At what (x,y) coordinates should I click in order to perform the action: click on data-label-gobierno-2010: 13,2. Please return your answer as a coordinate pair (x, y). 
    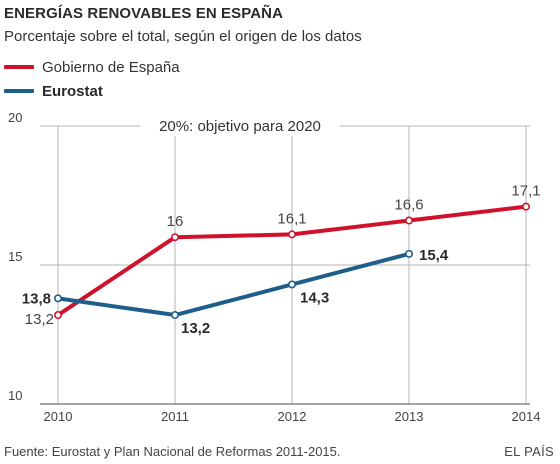
    Looking at the image, I should click on (39, 319).